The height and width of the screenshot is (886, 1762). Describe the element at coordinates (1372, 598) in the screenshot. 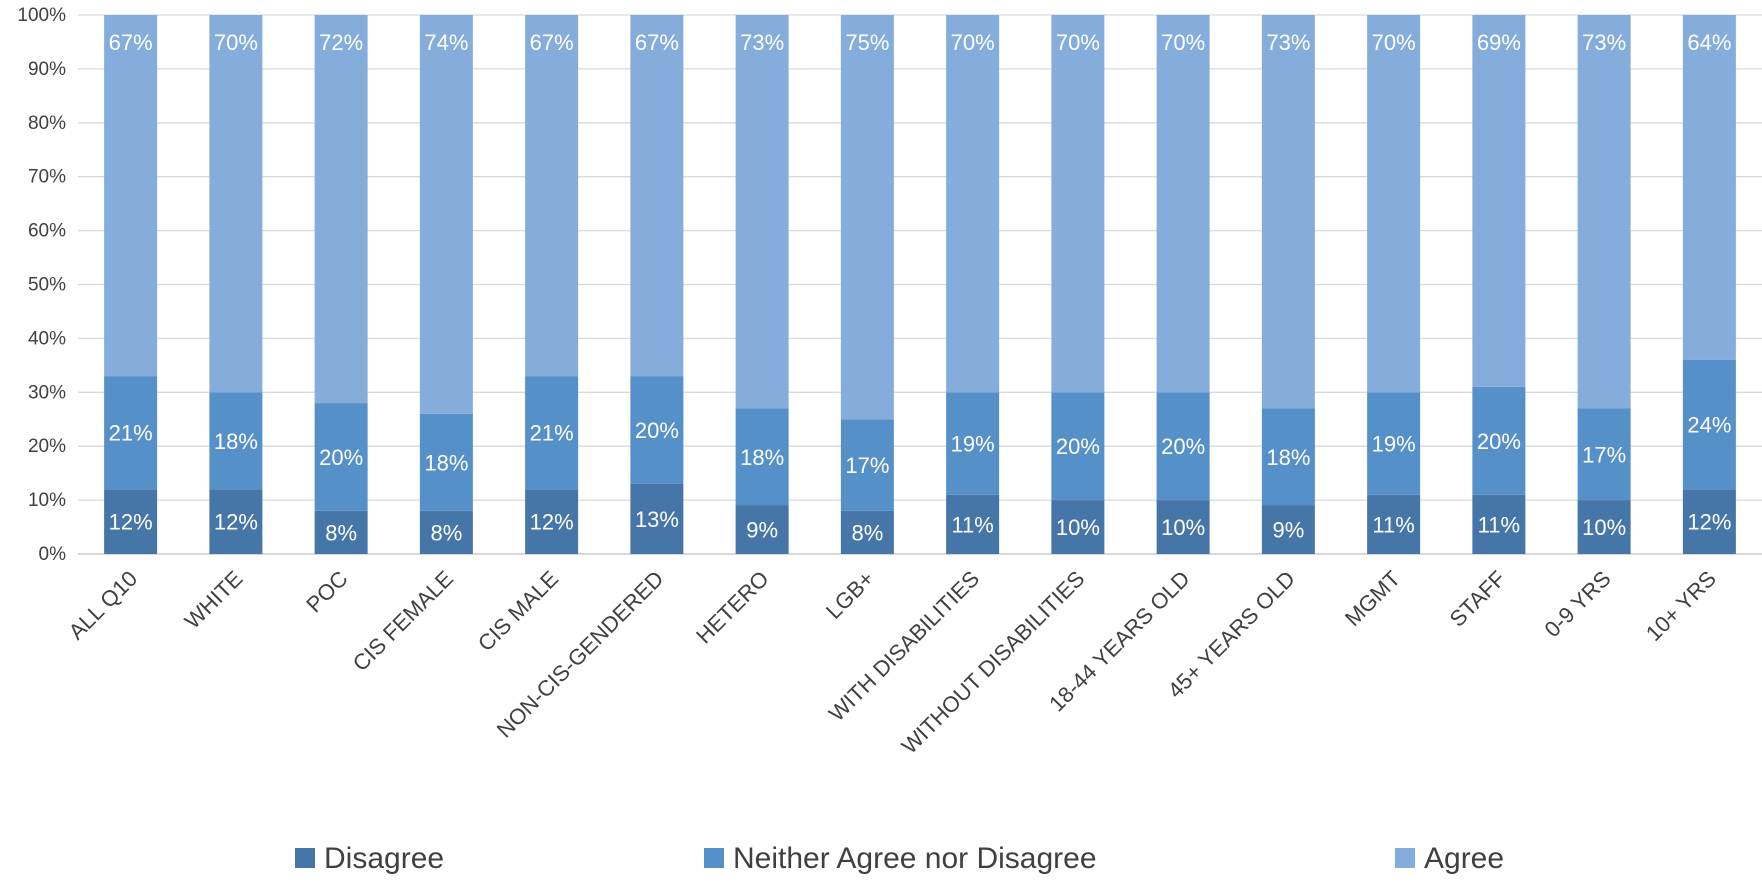

I see `x-category-label: MGMT` at that location.